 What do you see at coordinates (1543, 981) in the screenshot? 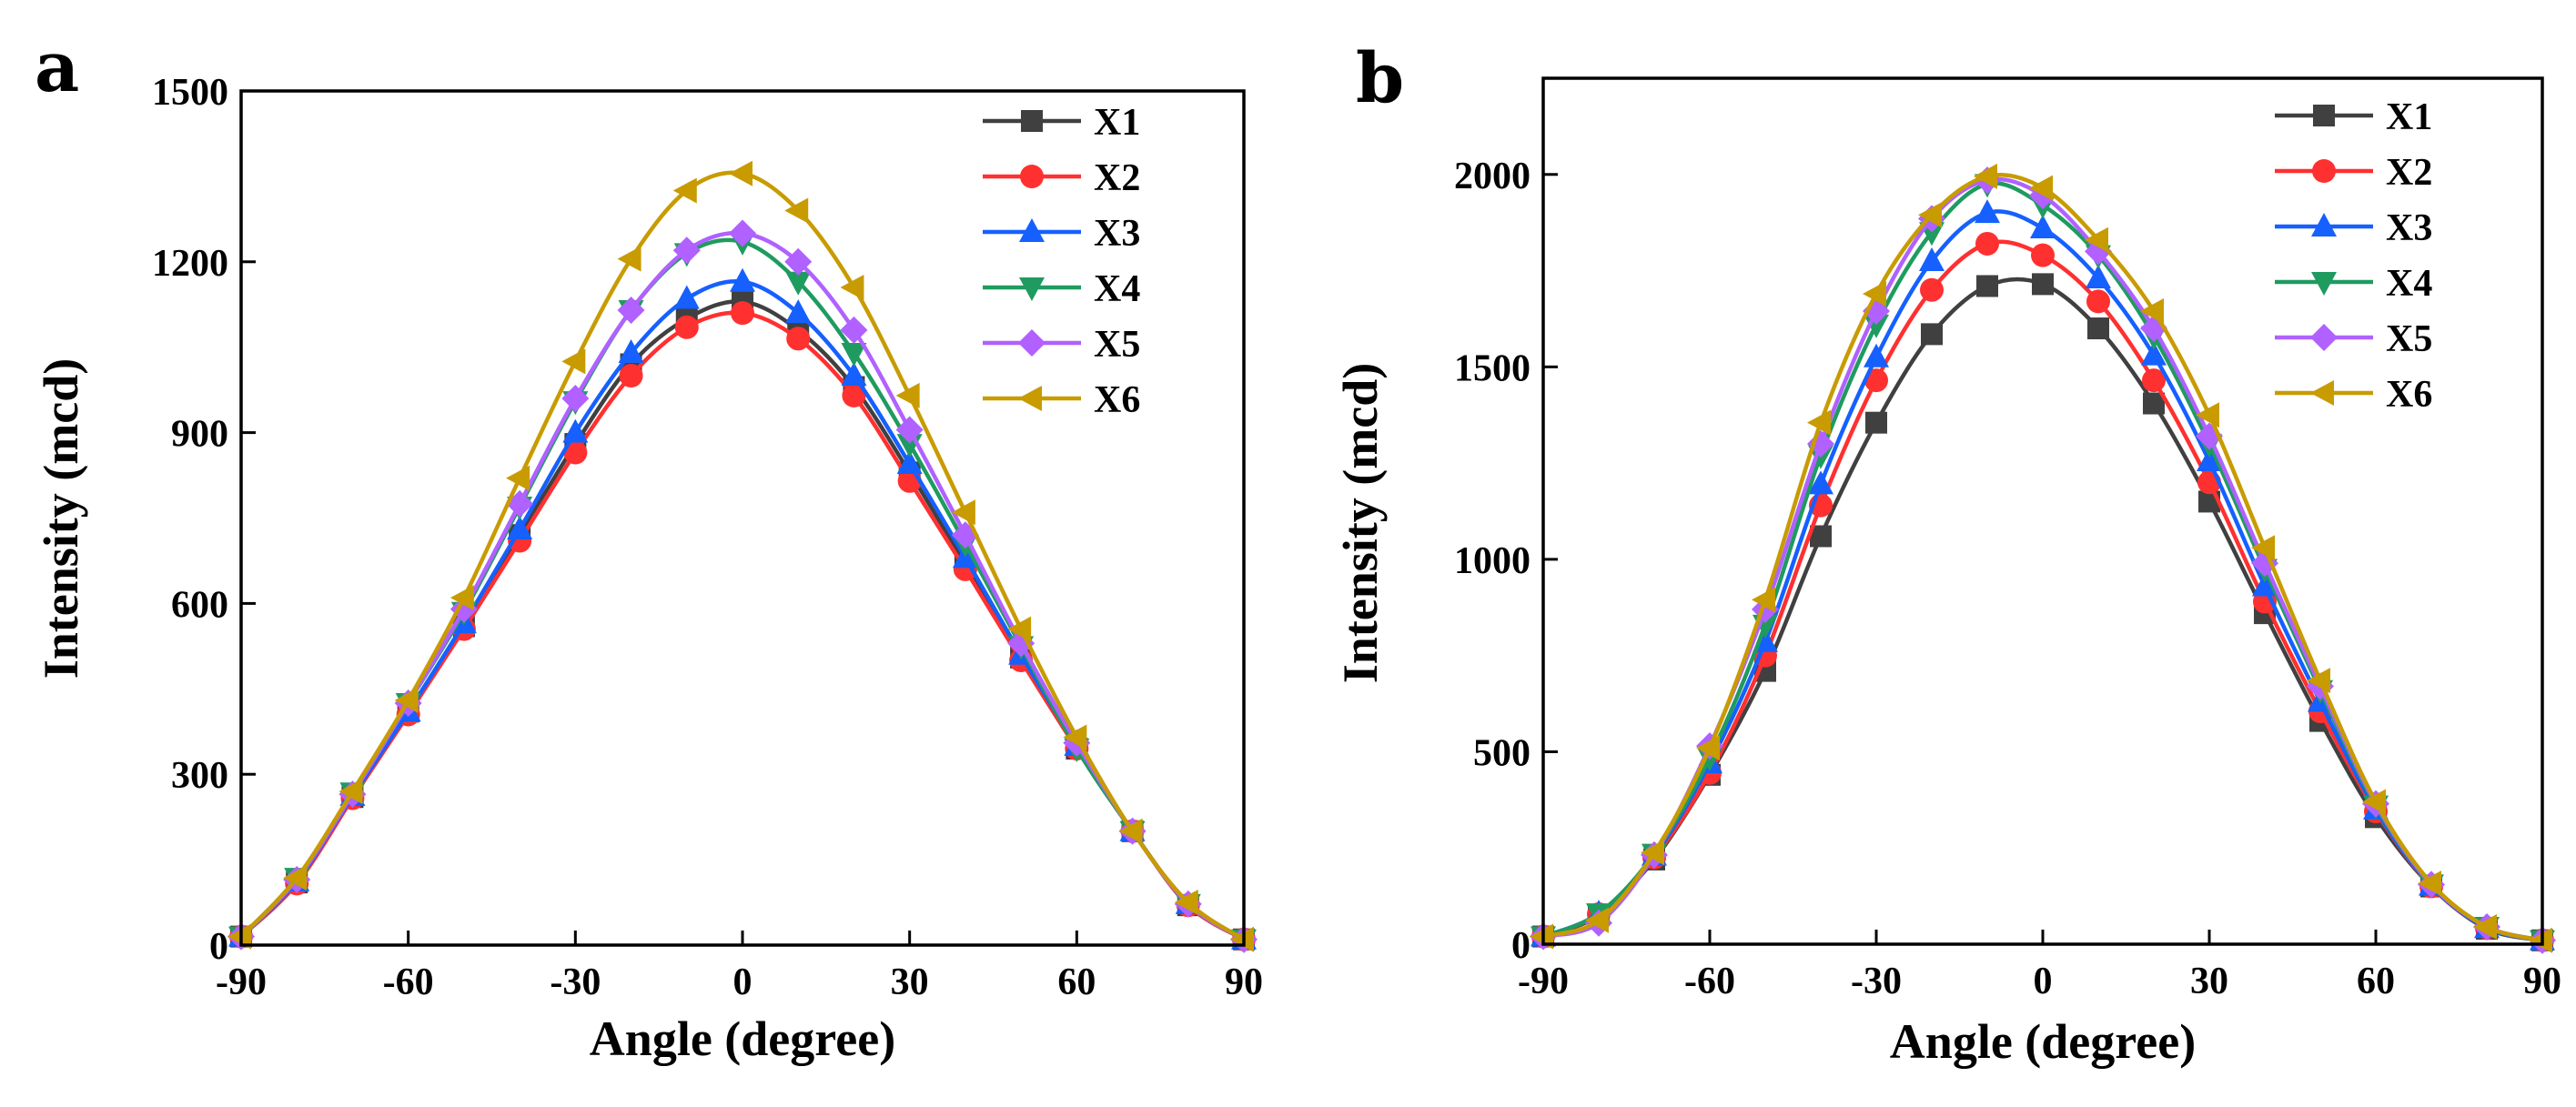
I see `panel-b-x-tick-label: -90` at bounding box center [1543, 981].